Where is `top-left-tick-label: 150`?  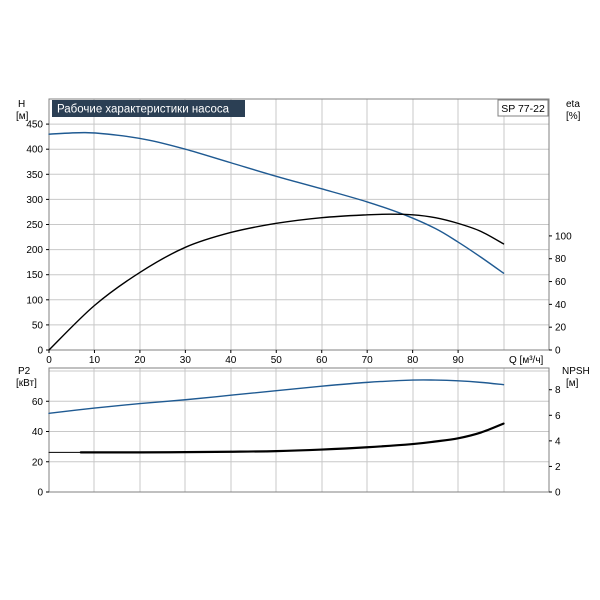 top-left-tick-label: 150 is located at coordinates (34, 275).